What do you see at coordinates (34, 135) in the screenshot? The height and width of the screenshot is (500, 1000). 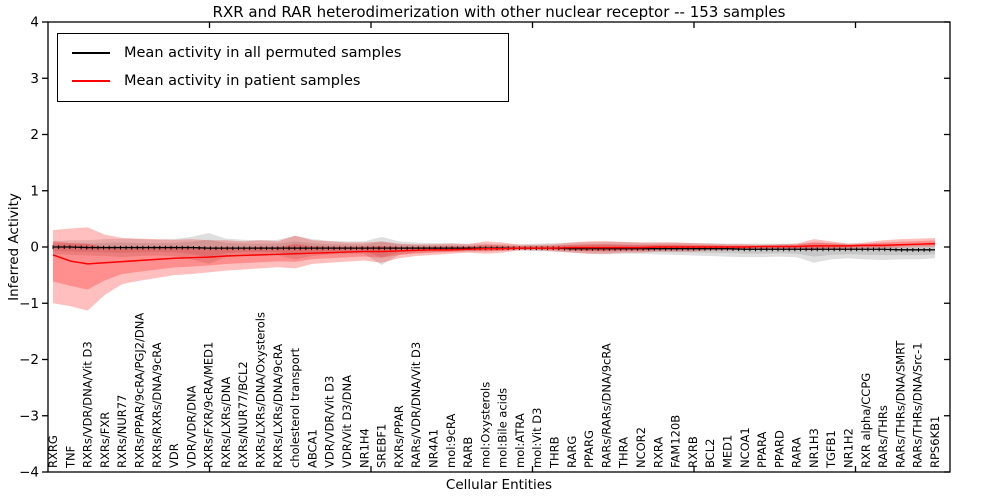 I see `y-tick-label: 2` at bounding box center [34, 135].